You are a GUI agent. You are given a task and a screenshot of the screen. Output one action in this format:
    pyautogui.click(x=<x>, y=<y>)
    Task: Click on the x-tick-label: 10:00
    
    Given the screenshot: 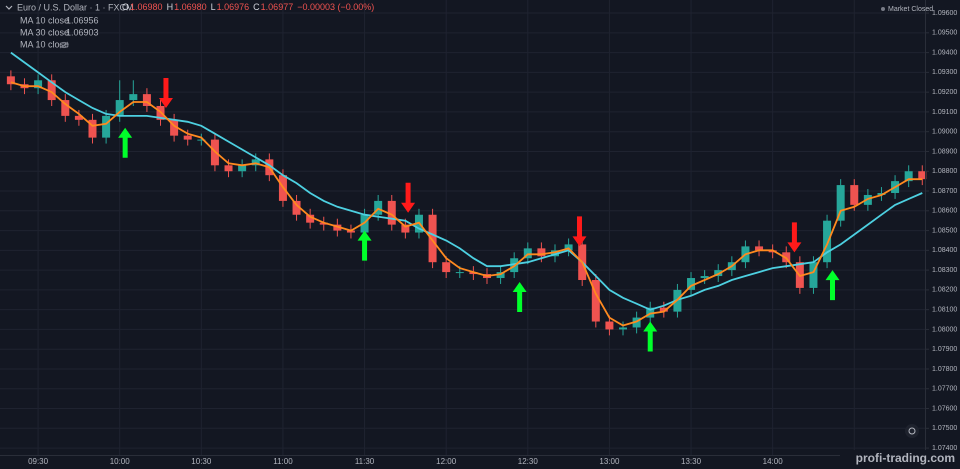 What is the action you would take?
    pyautogui.click(x=120, y=461)
    